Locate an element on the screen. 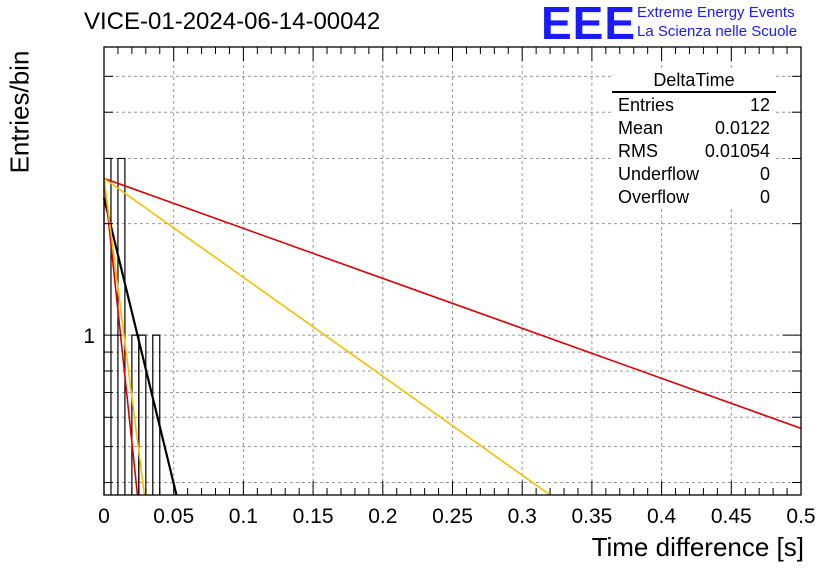 The width and height of the screenshot is (836, 572). x-tick-label: 0.5 is located at coordinates (800, 516).